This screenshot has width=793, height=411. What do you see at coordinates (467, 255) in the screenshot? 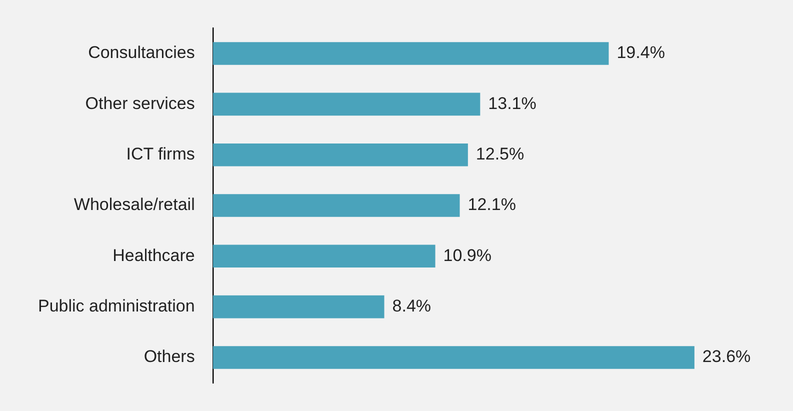
I see `data-label: 10.9%` at bounding box center [467, 255].